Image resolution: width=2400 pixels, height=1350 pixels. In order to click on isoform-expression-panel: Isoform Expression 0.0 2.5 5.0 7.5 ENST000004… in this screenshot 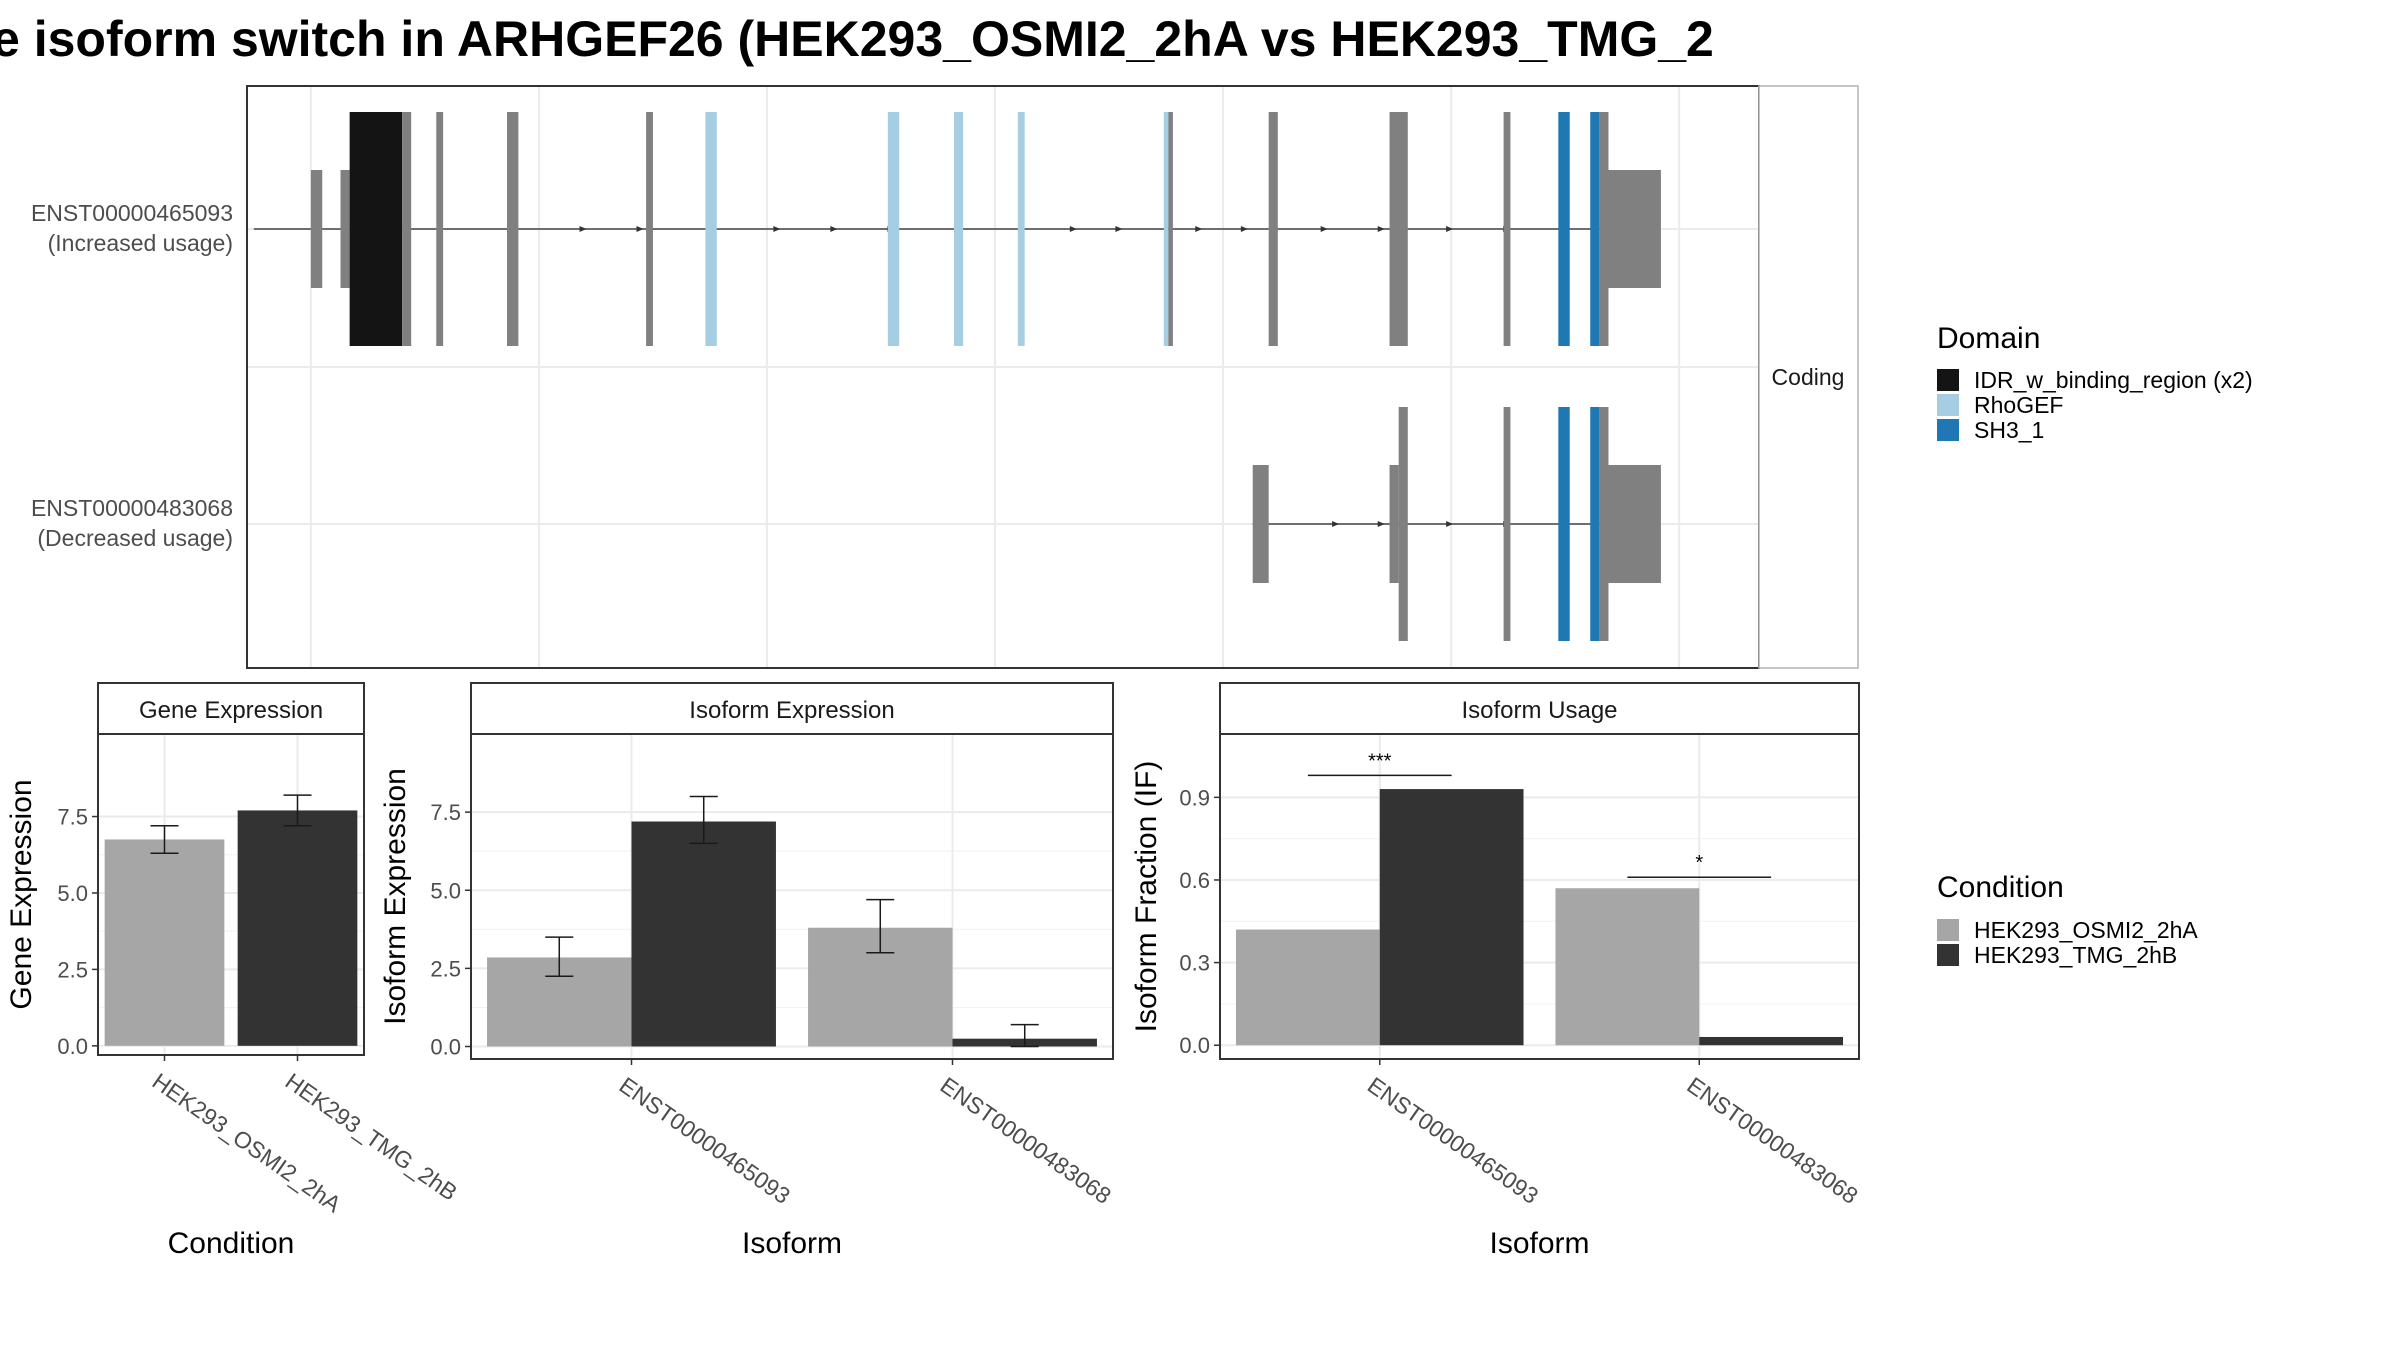, I will do `click(747, 971)`.